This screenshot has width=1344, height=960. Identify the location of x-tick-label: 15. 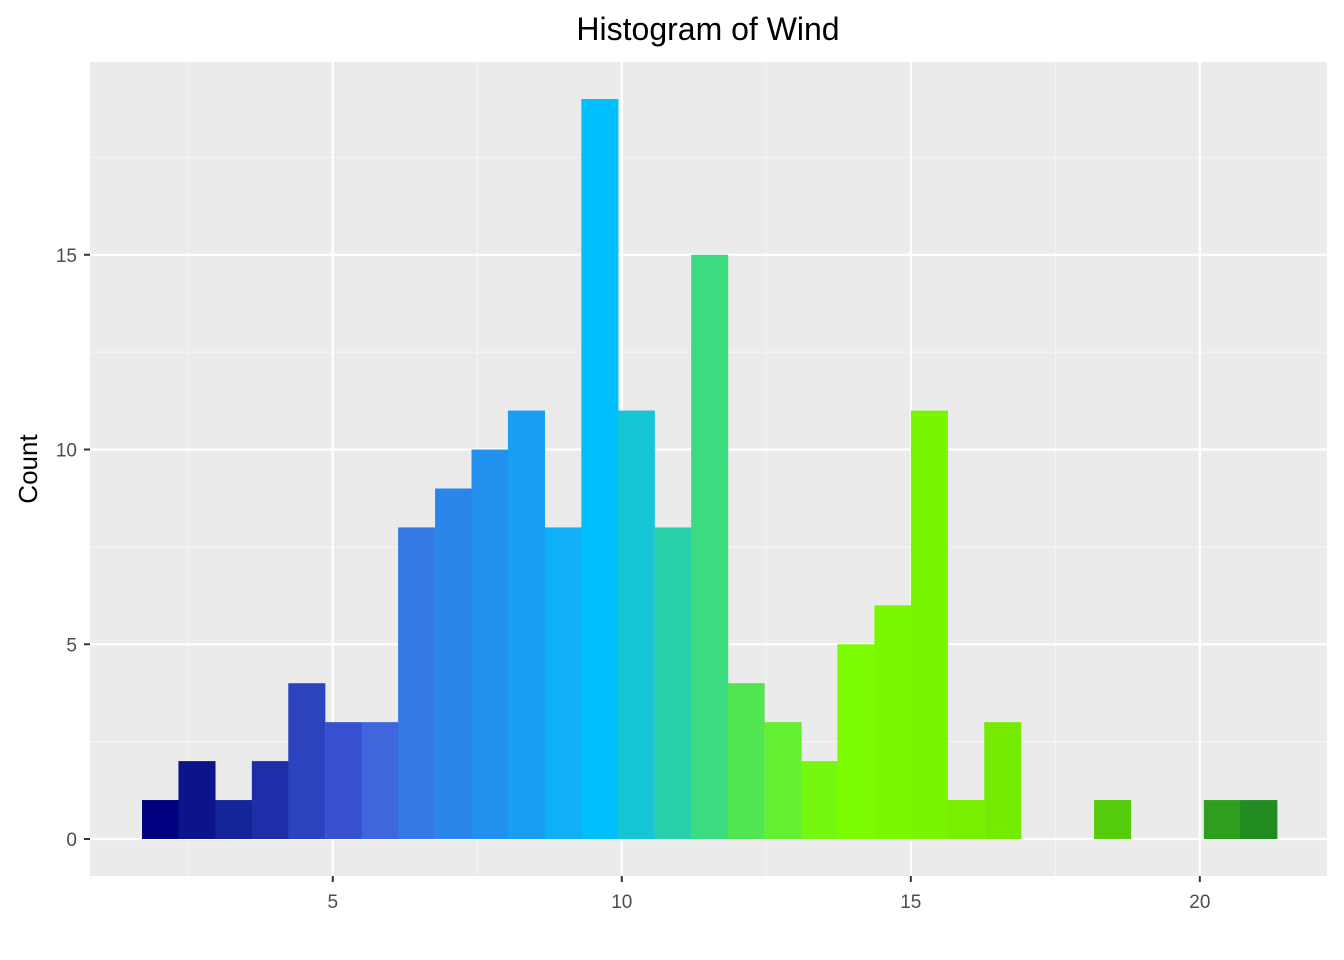
(910, 902).